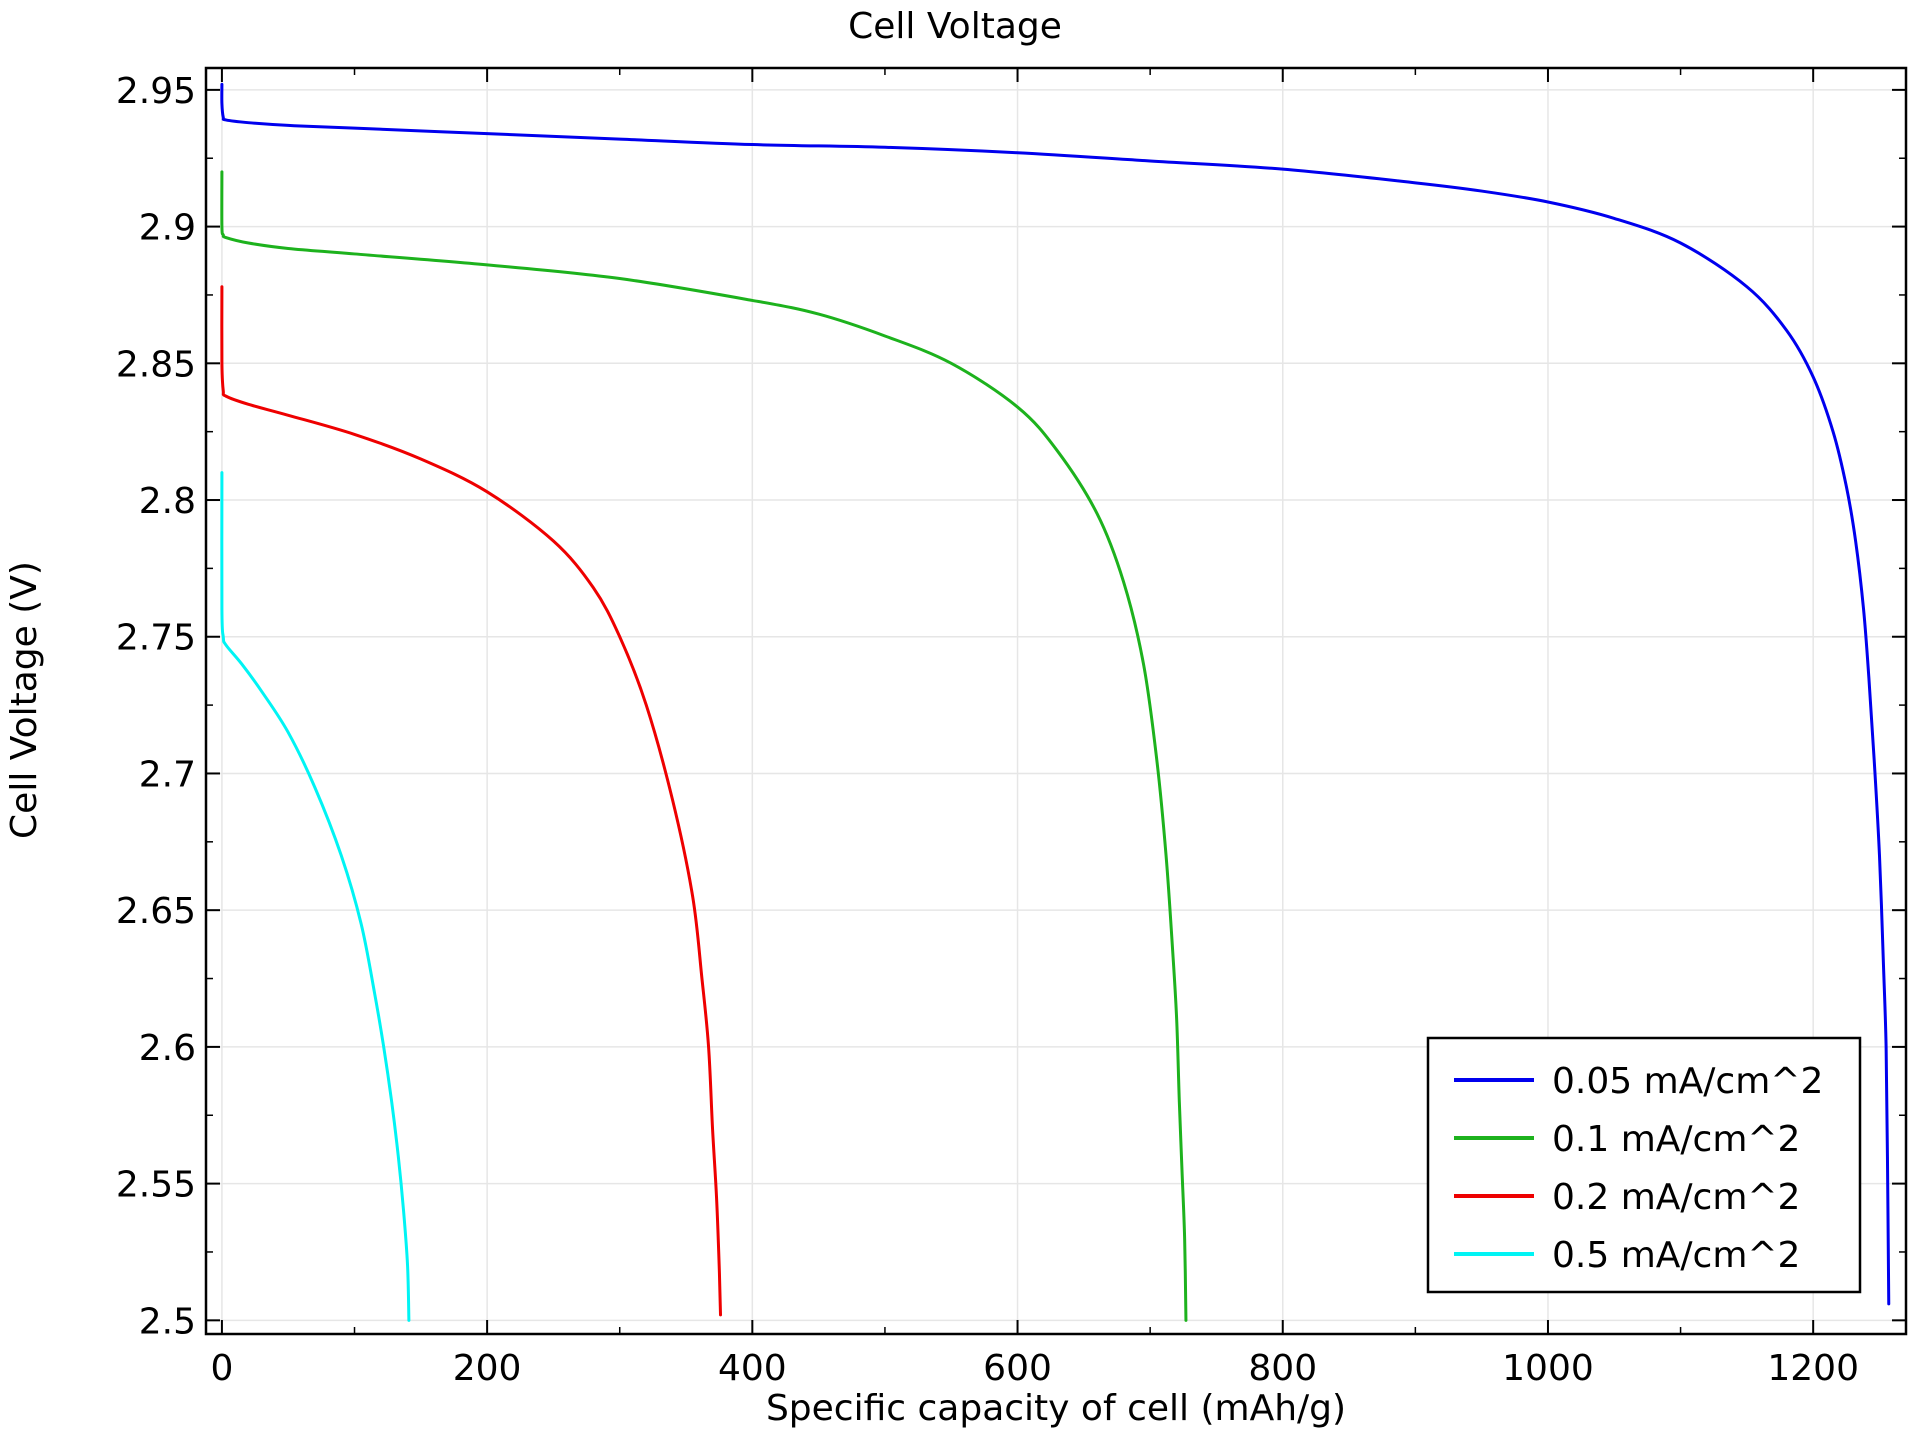 This screenshot has height=1435, width=1913. What do you see at coordinates (167, 1321) in the screenshot?
I see `y-tick-label: 2.5` at bounding box center [167, 1321].